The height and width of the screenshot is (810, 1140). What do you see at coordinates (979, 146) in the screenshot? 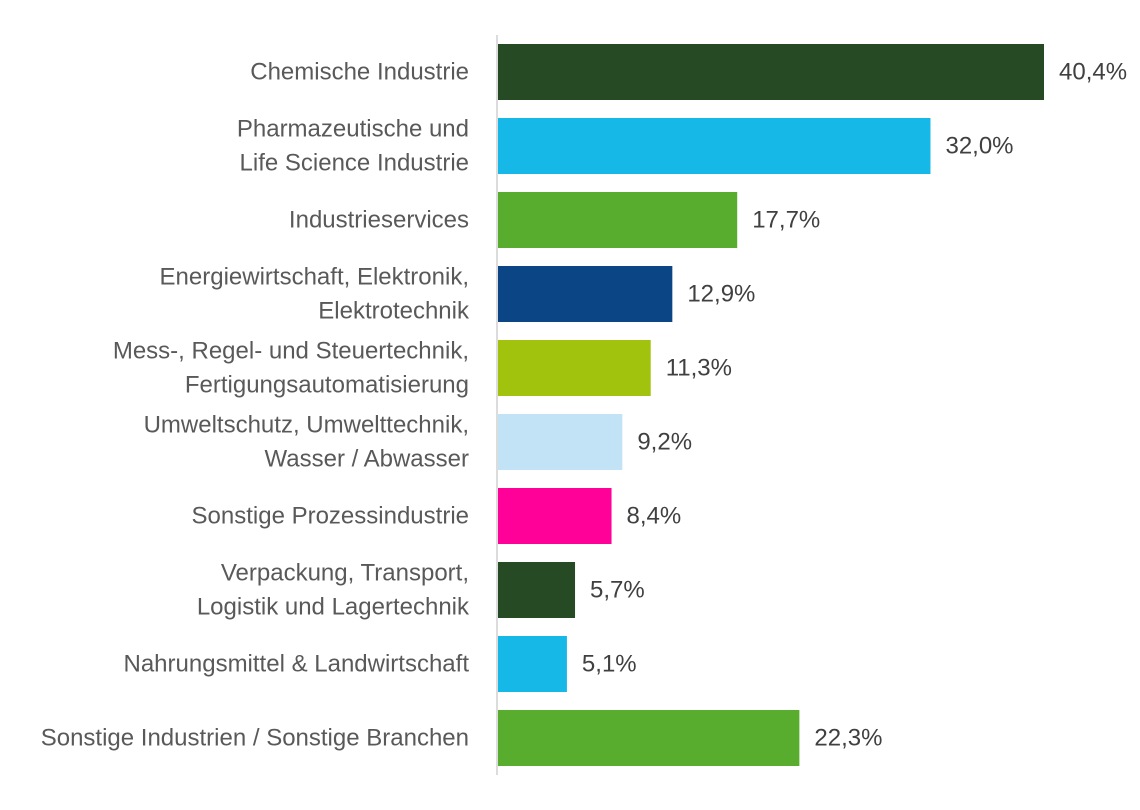
I see `value-label-1: 32,0%` at bounding box center [979, 146].